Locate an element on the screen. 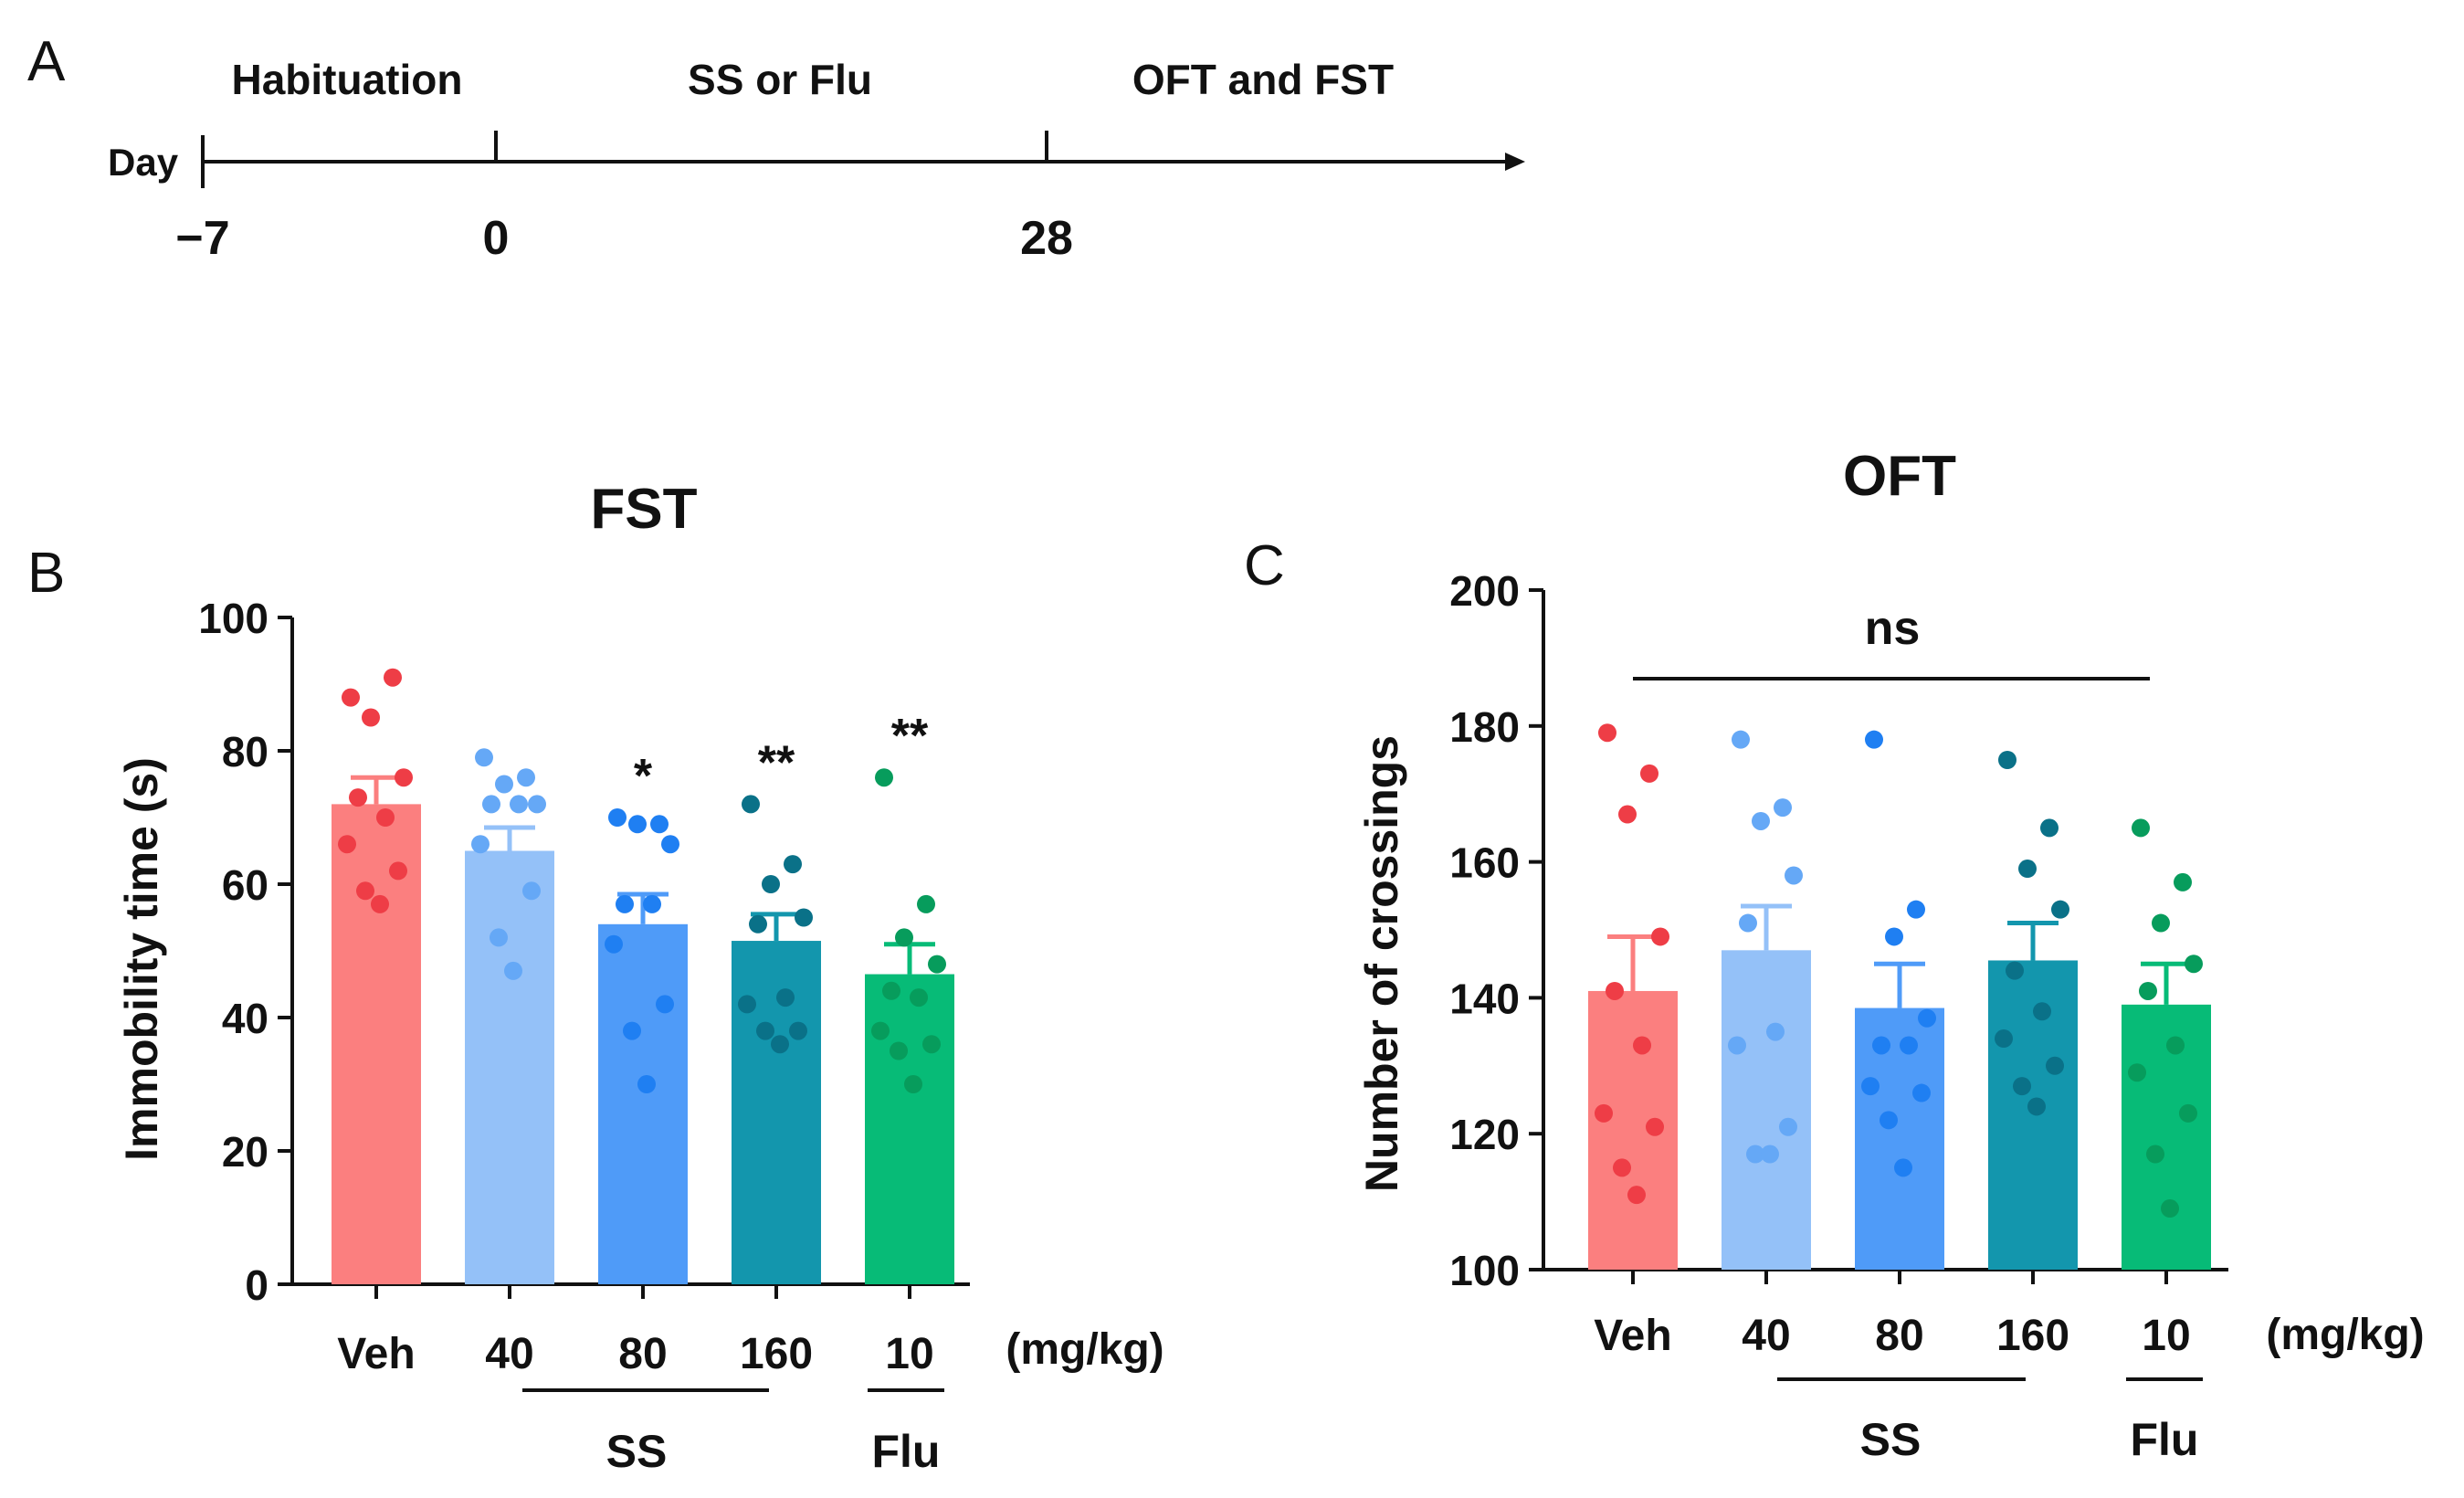 Image resolution: width=2464 pixels, height=1498 pixels. fst-bar-flu is located at coordinates (910, 1129).